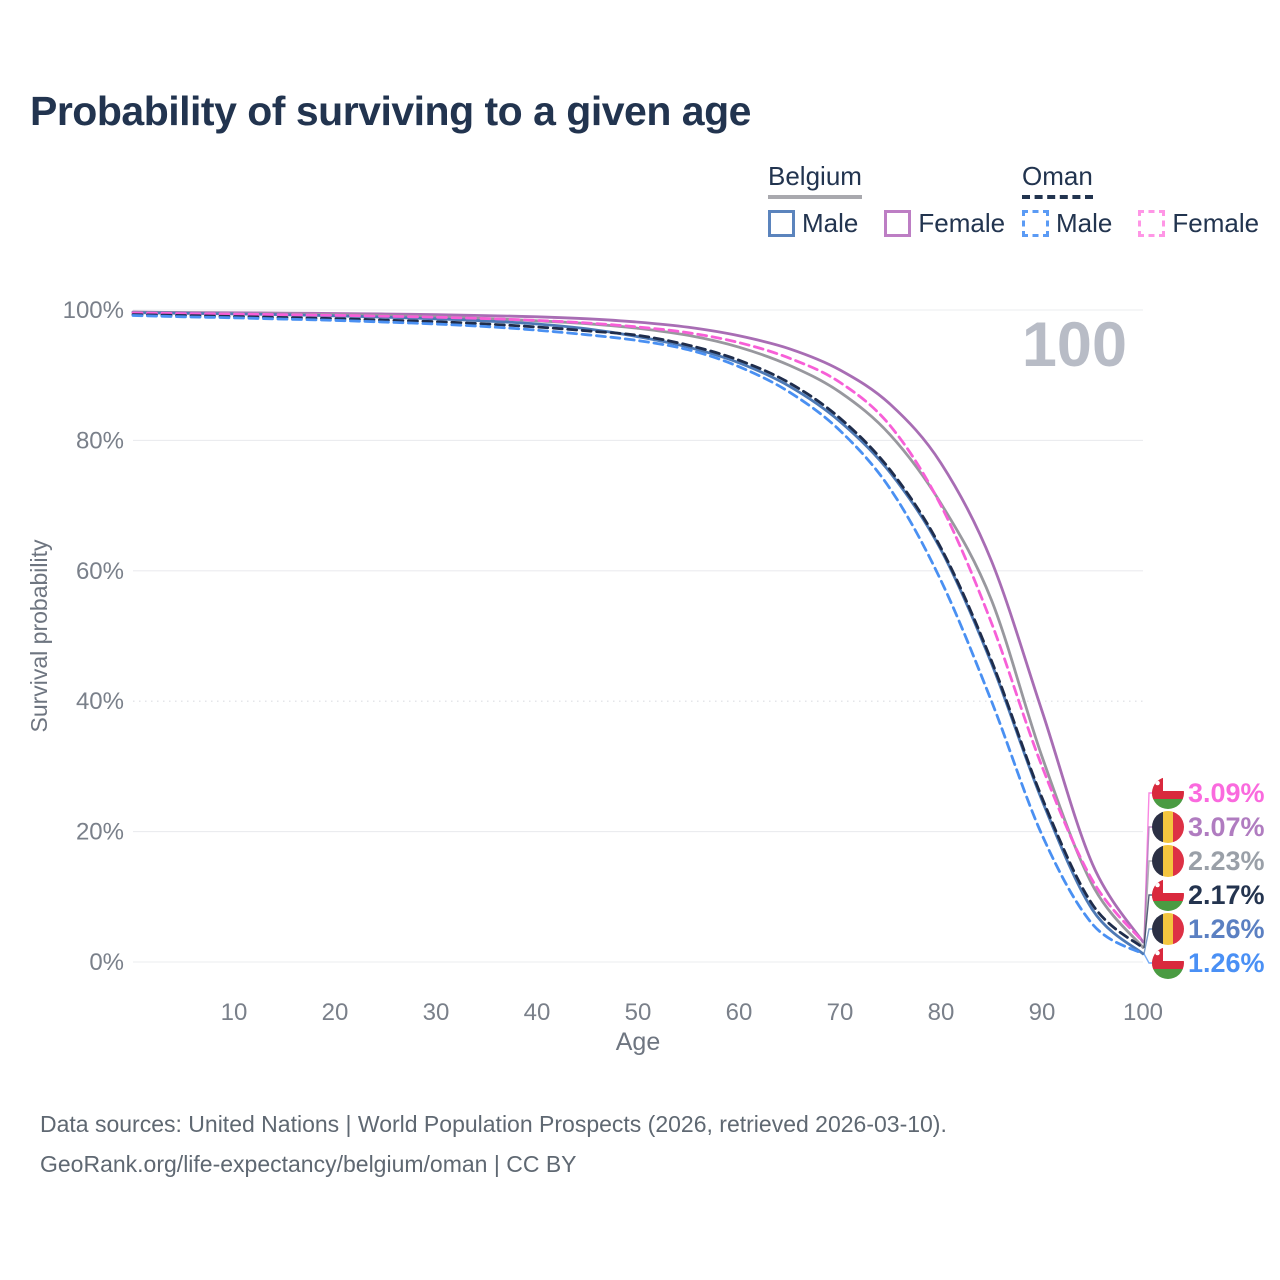 This screenshot has width=1280, height=1280. I want to click on oman-male-swatch-icon, so click(1035, 223).